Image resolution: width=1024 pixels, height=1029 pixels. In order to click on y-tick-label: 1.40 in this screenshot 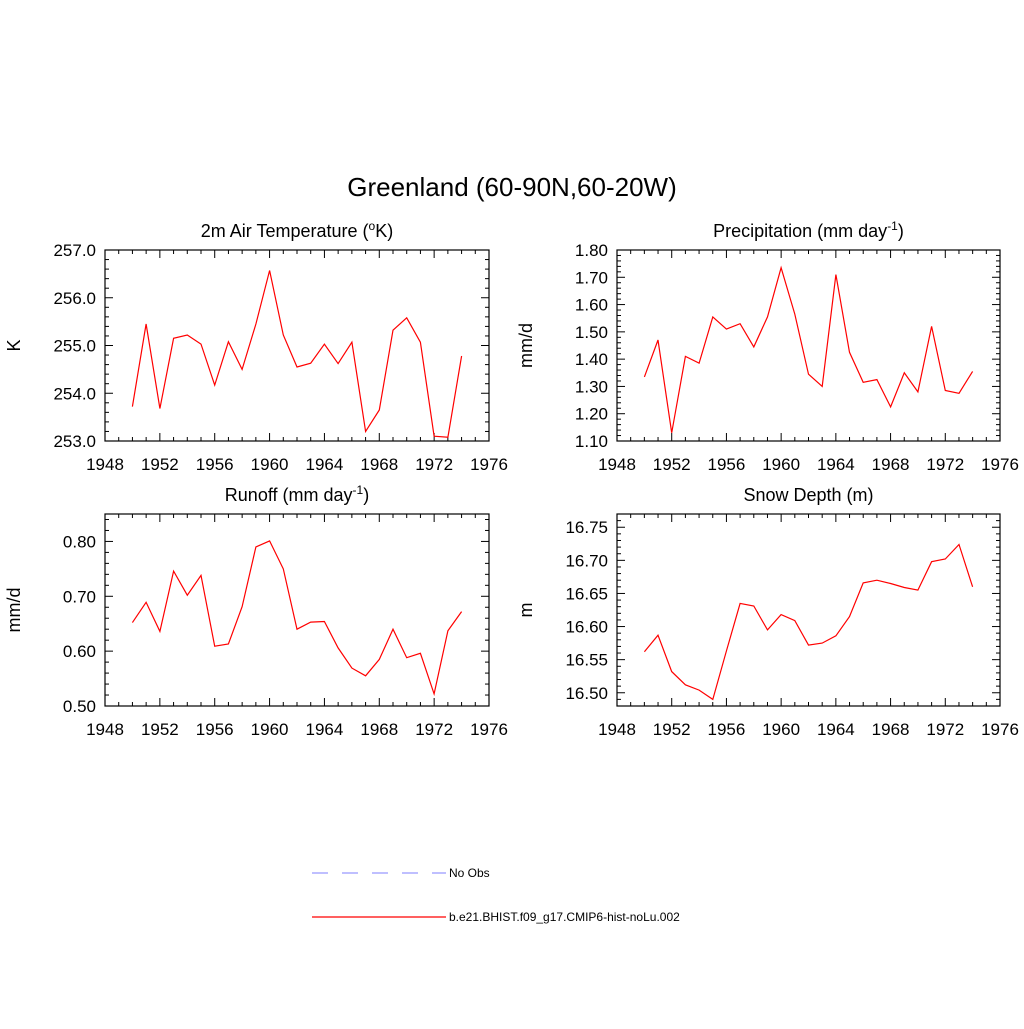, I will do `click(591, 359)`.